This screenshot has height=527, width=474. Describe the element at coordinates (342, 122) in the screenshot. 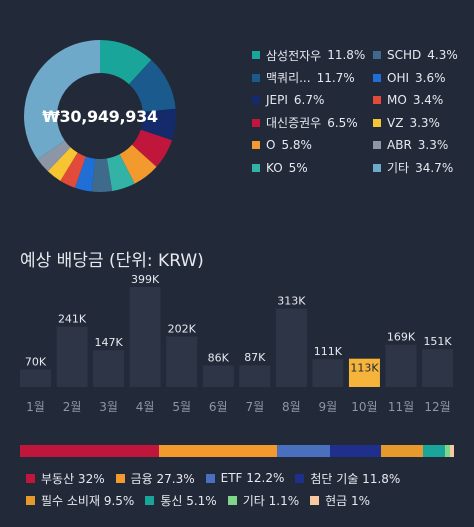

I see `holding-percent: 6.5%` at that location.